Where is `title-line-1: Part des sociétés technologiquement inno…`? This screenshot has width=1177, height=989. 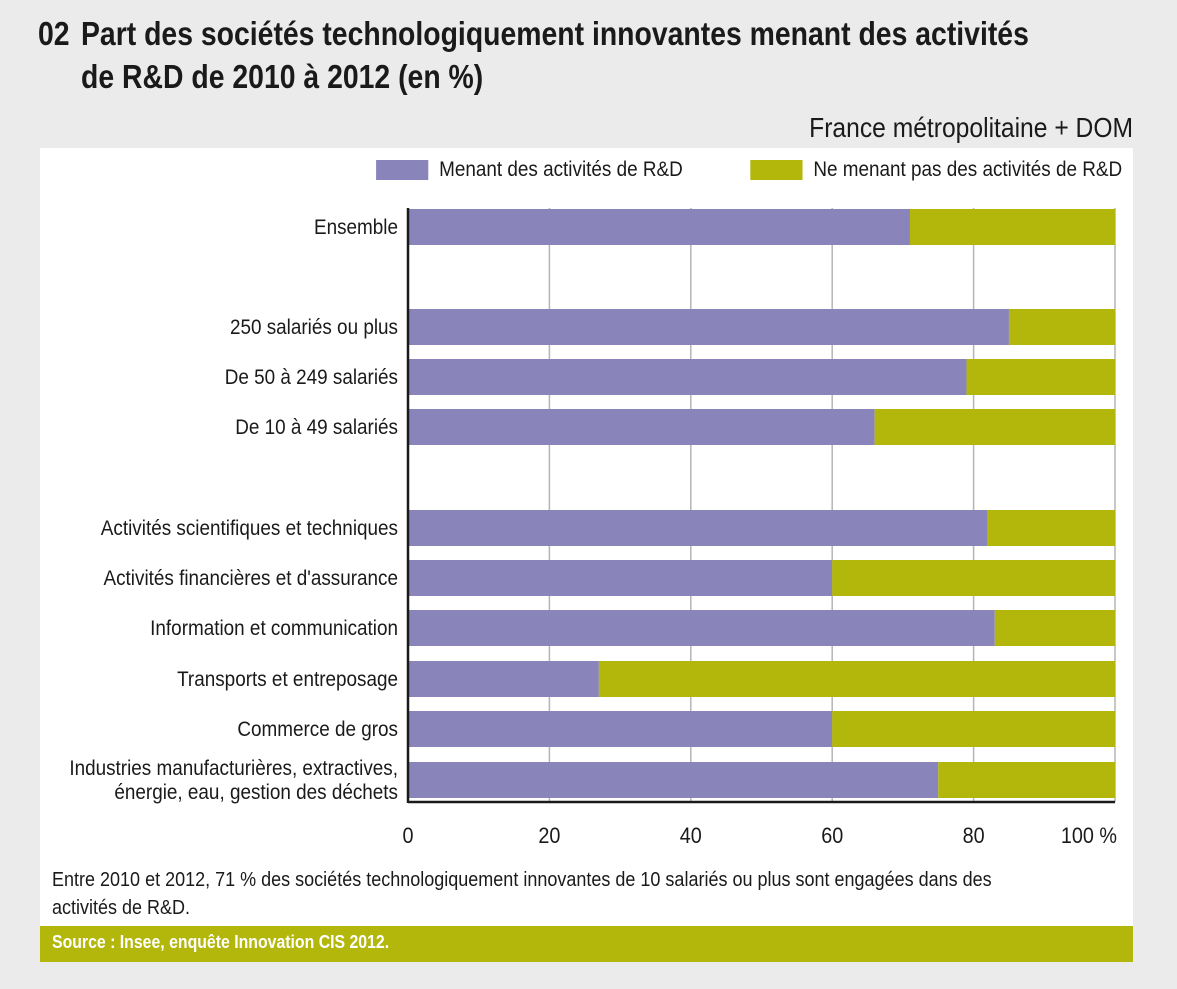
title-line-1: Part des sociétés technologiquement inno… is located at coordinates (555, 33).